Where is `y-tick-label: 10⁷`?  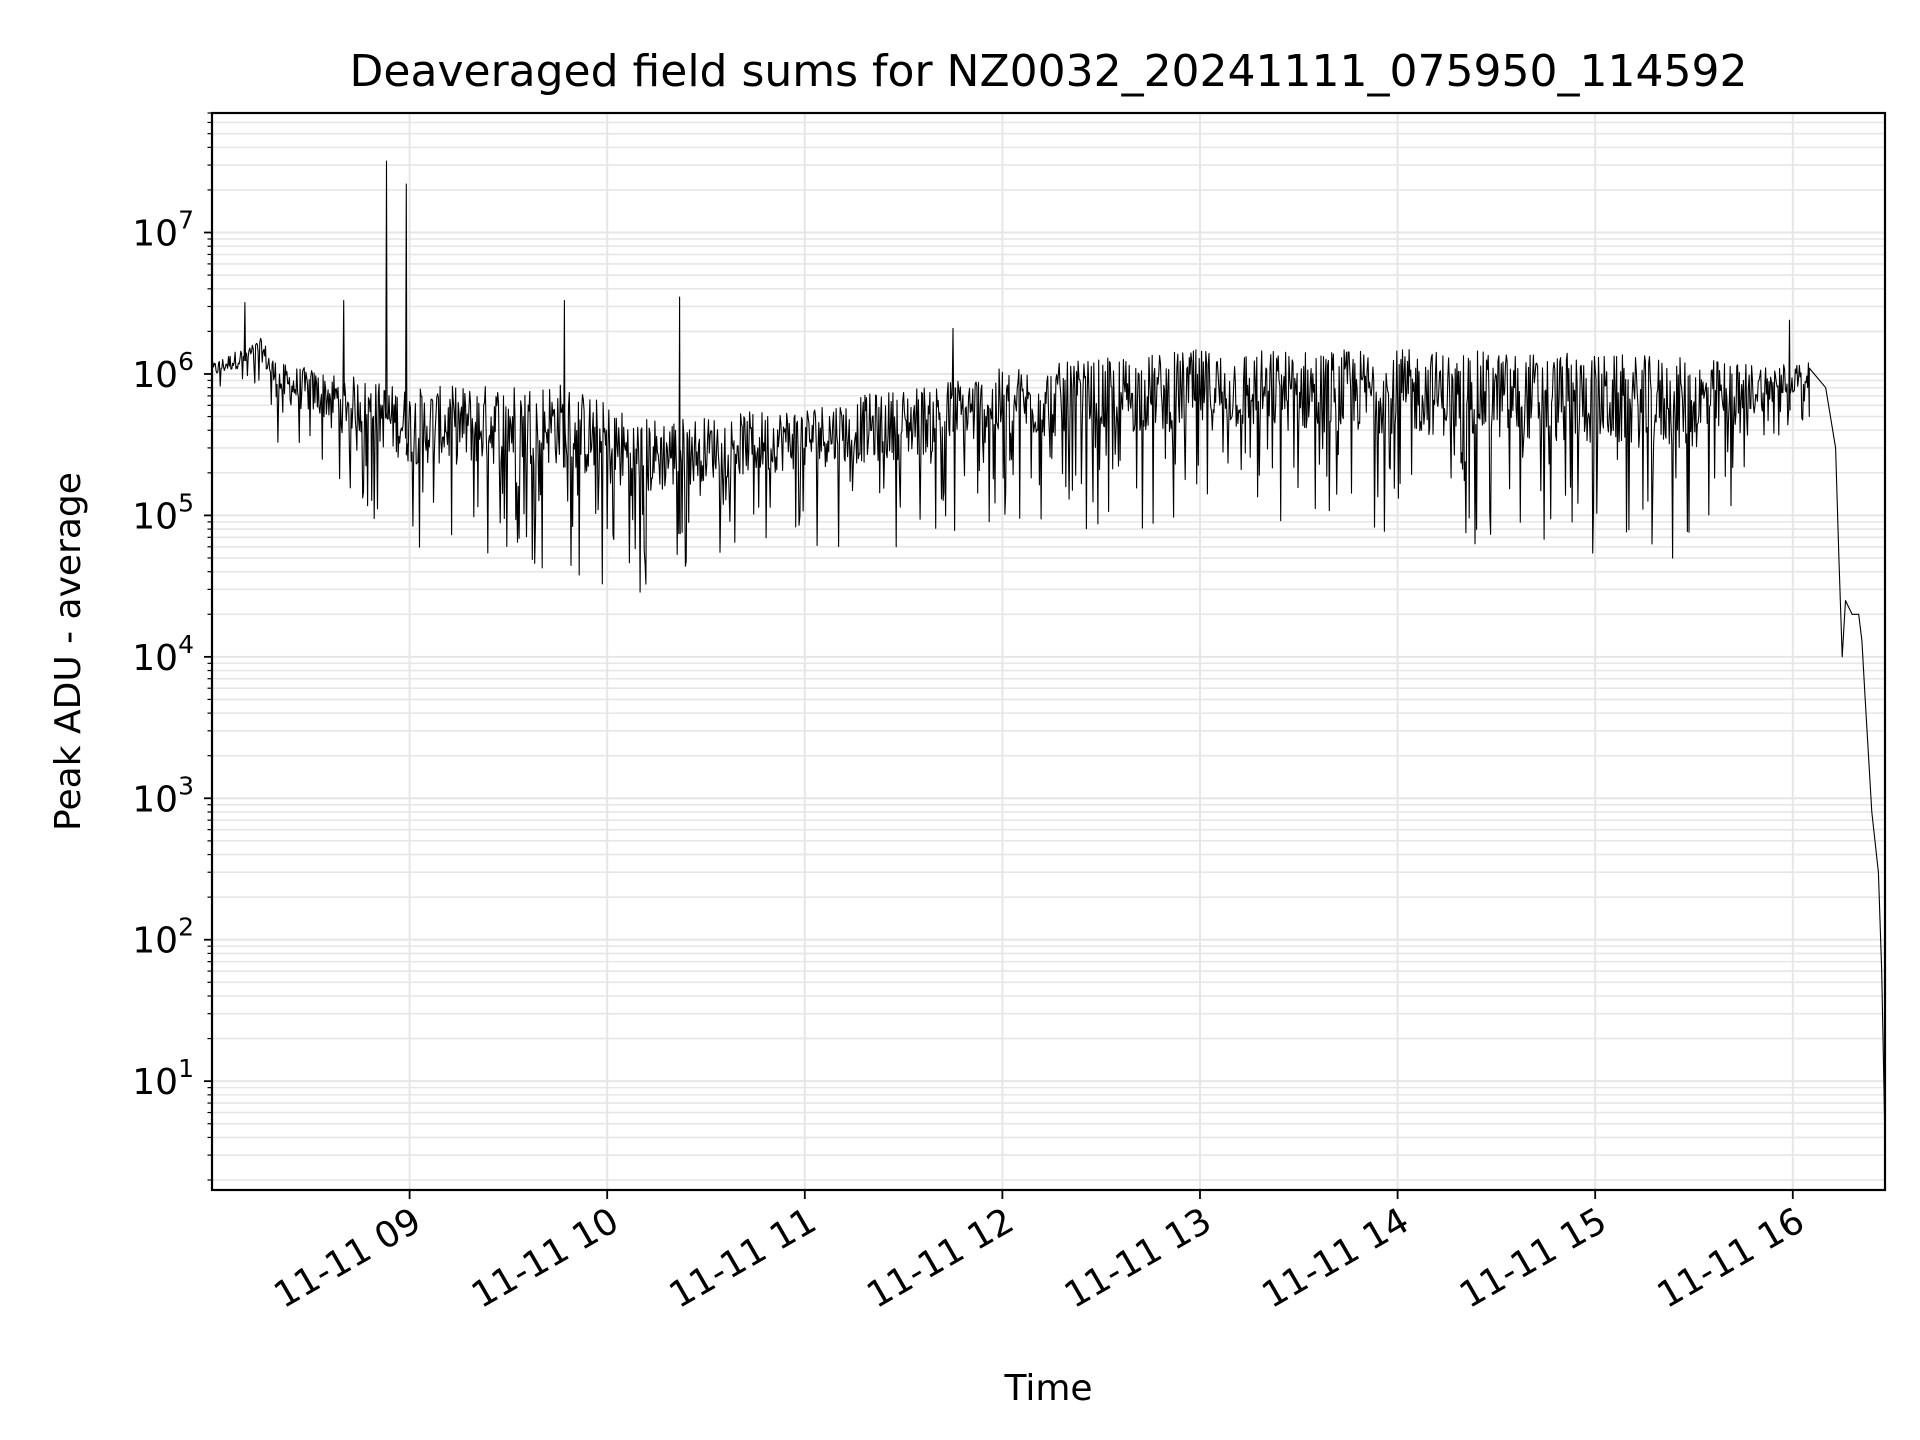
y-tick-label: 10⁷ is located at coordinates (163, 230).